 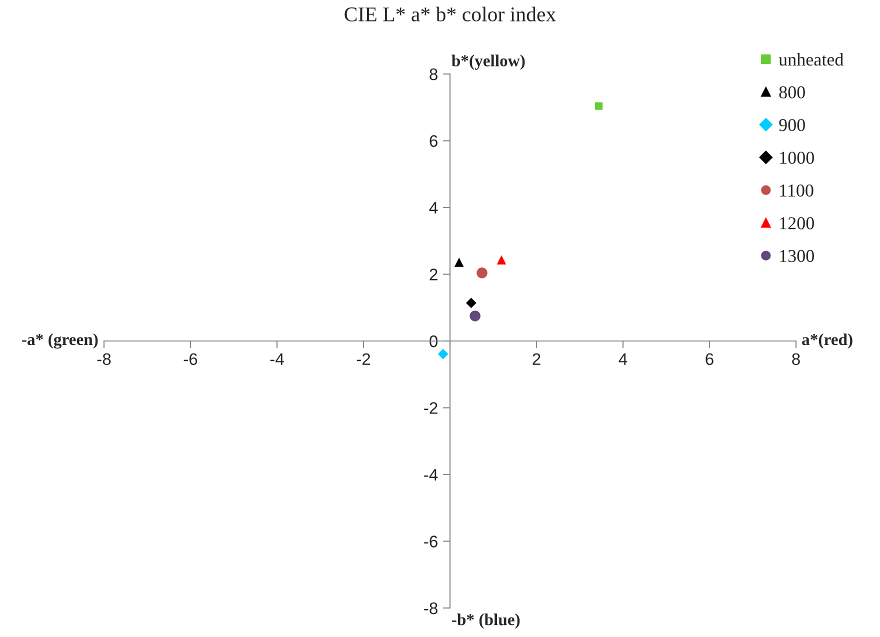 What do you see at coordinates (811, 59) in the screenshot?
I see `legend-label: unheated` at bounding box center [811, 59].